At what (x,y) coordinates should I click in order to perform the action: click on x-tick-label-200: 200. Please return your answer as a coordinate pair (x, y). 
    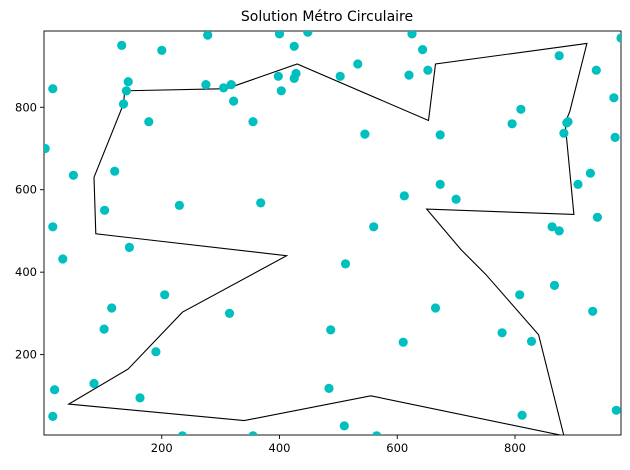
    Looking at the image, I should click on (162, 448).